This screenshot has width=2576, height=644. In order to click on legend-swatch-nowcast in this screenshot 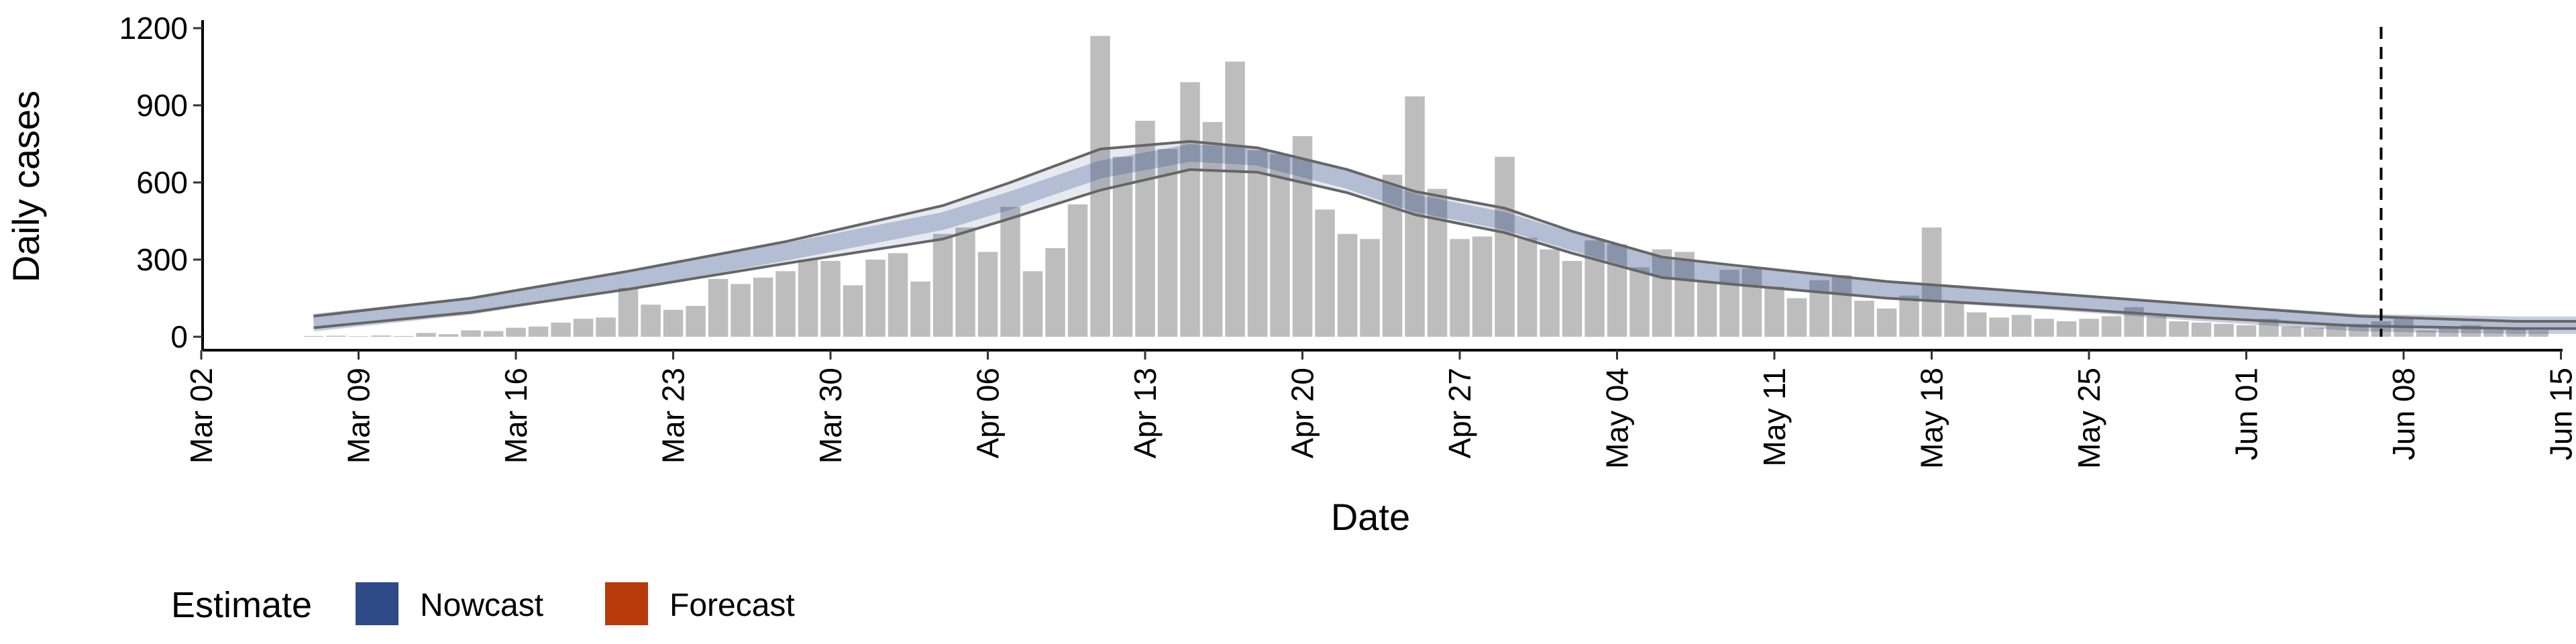, I will do `click(377, 603)`.